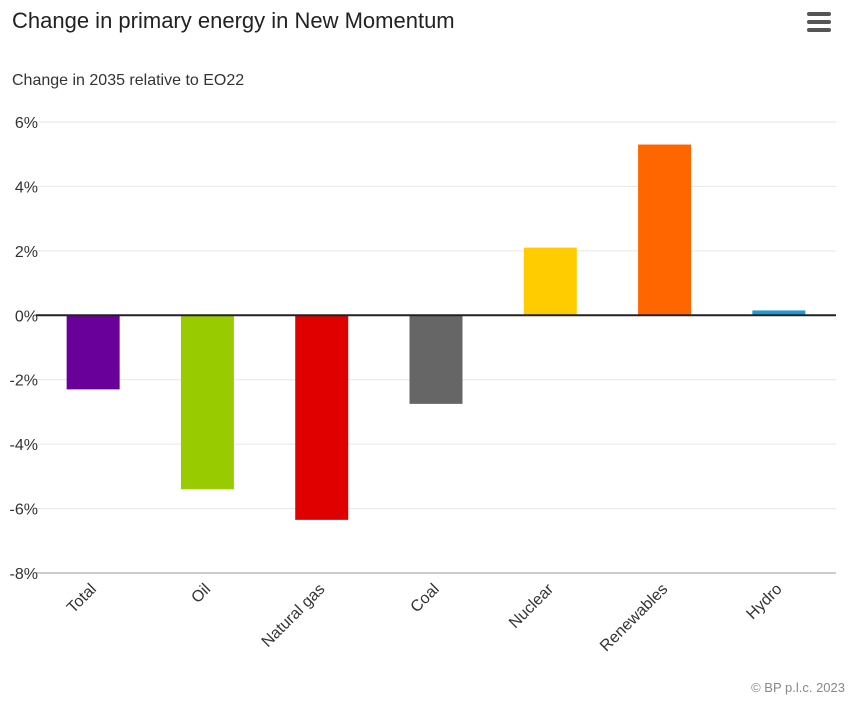 This screenshot has height=703, width=859. What do you see at coordinates (24, 349) in the screenshot?
I see `y-axis-ticks: 6% 4% 2% 0% -2% -4% -6% -8%` at bounding box center [24, 349].